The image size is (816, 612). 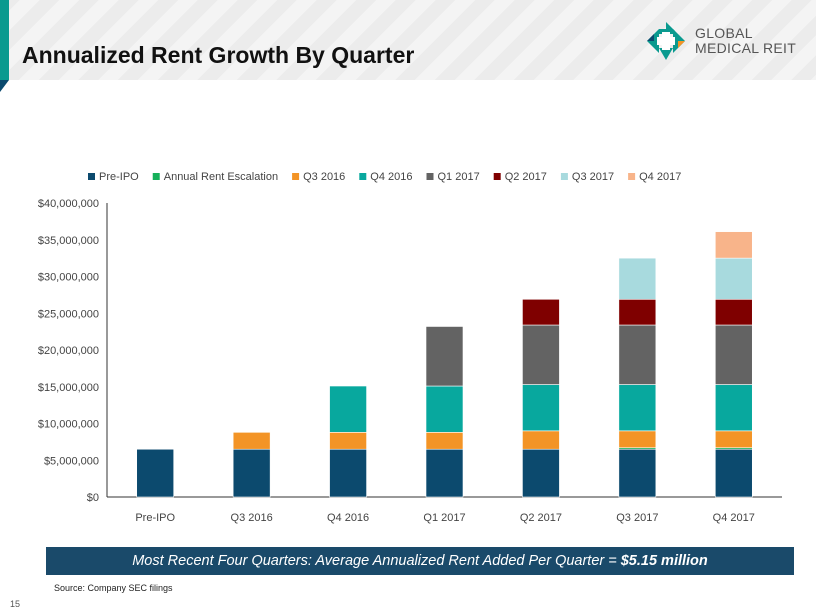 What do you see at coordinates (68, 241) in the screenshot?
I see `y-tick-label: $35,000,000` at bounding box center [68, 241].